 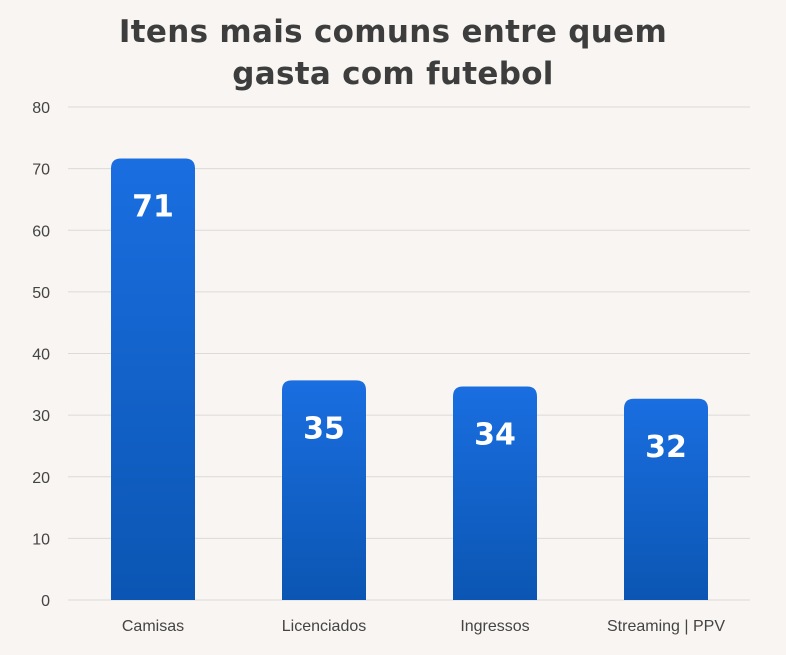 I want to click on y-tick-label: 10, so click(x=41, y=539).